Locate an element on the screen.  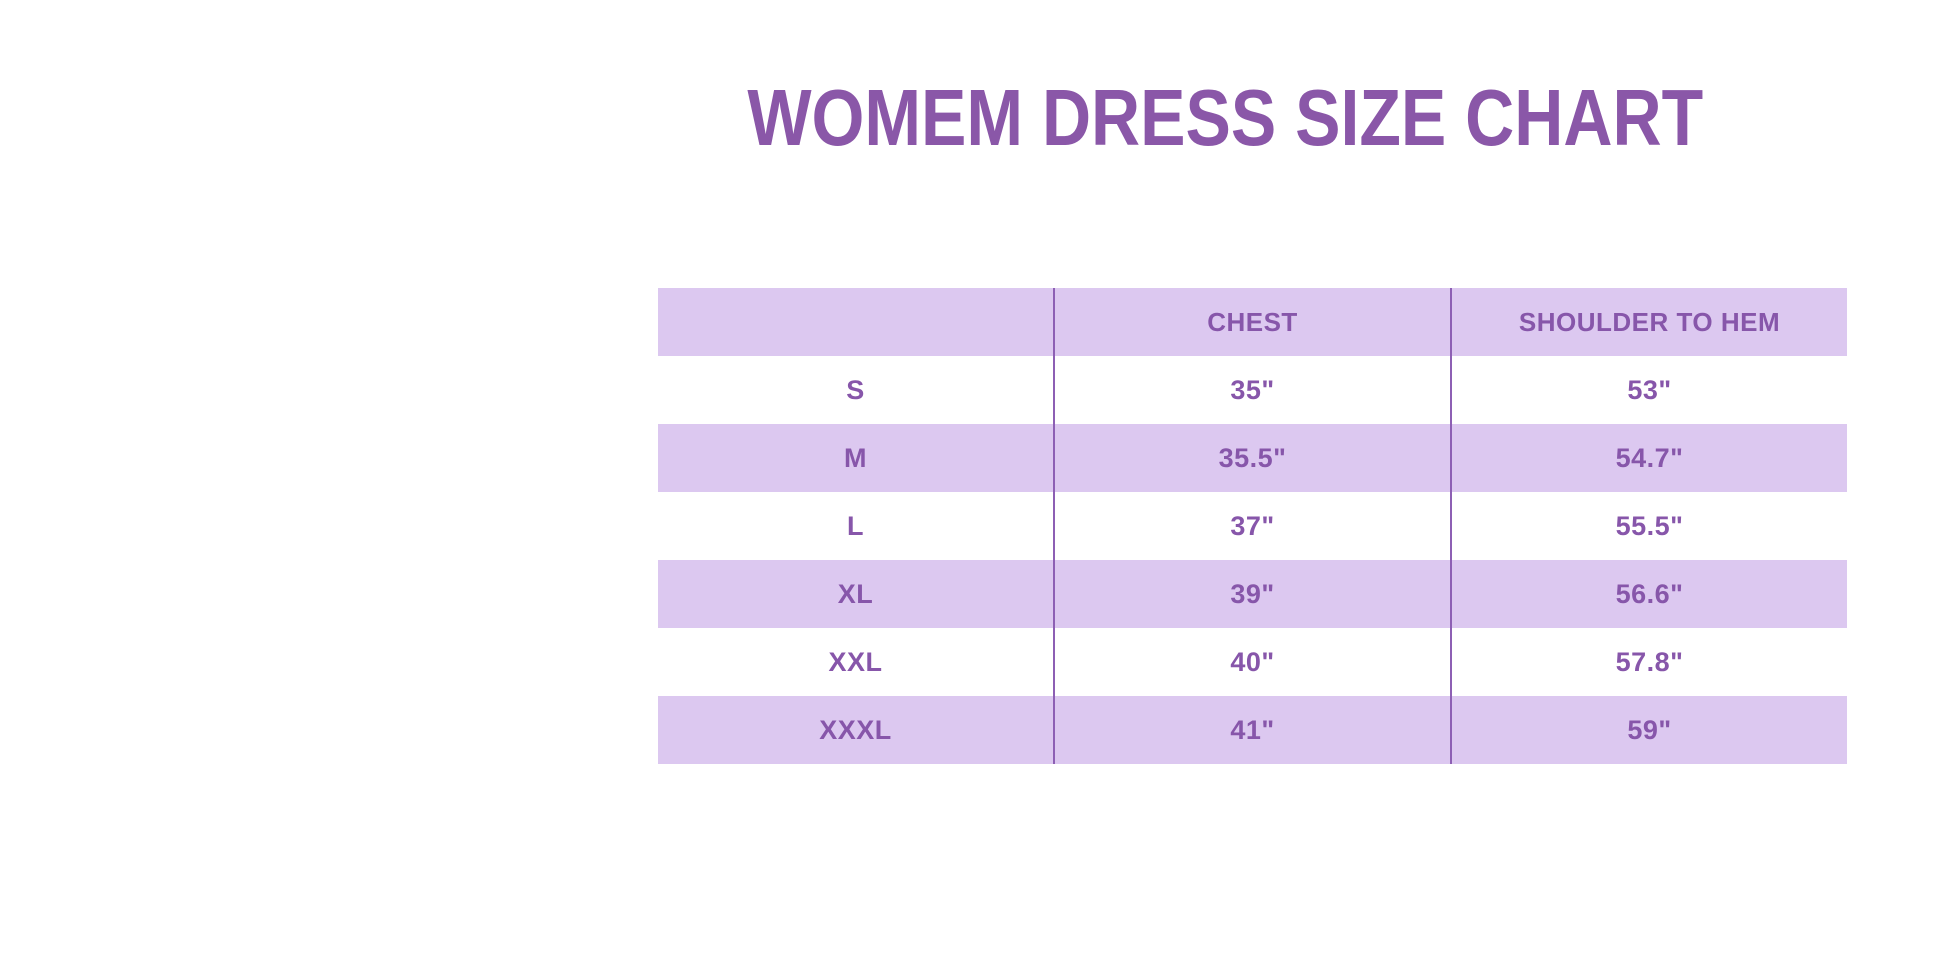
page-title: WOMEM DRESS SIZE CHART is located at coordinates (1225, 118).